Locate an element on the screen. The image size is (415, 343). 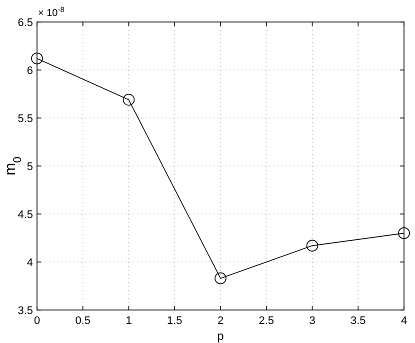
x-tick-label: 2 is located at coordinates (220, 321).